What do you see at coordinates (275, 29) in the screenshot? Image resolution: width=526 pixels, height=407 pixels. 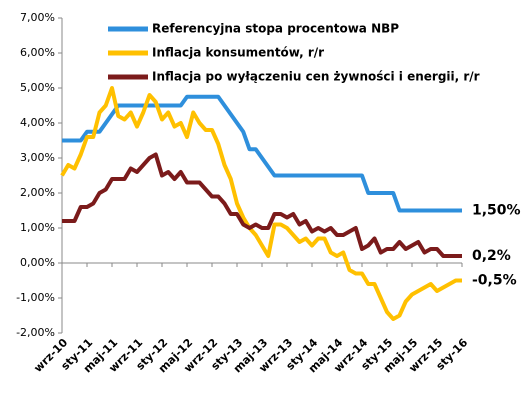 I see `legend-label: Referencyjna stopa procentowa NBP` at bounding box center [275, 29].